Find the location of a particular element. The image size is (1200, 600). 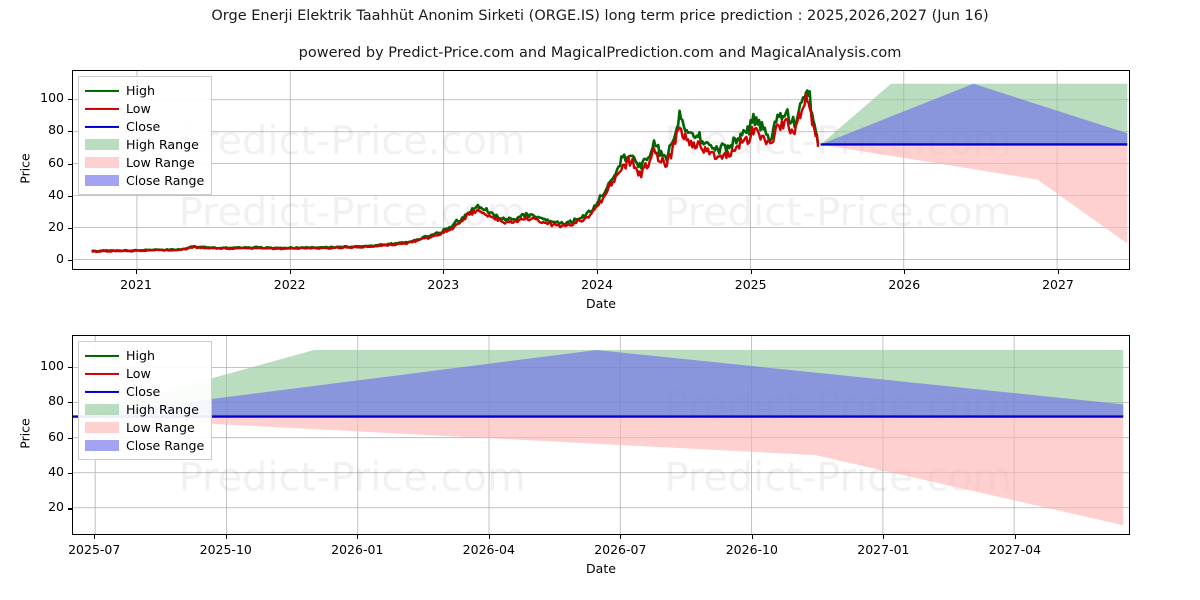

x-tick-label: 2026-10 is located at coordinates (751, 549).